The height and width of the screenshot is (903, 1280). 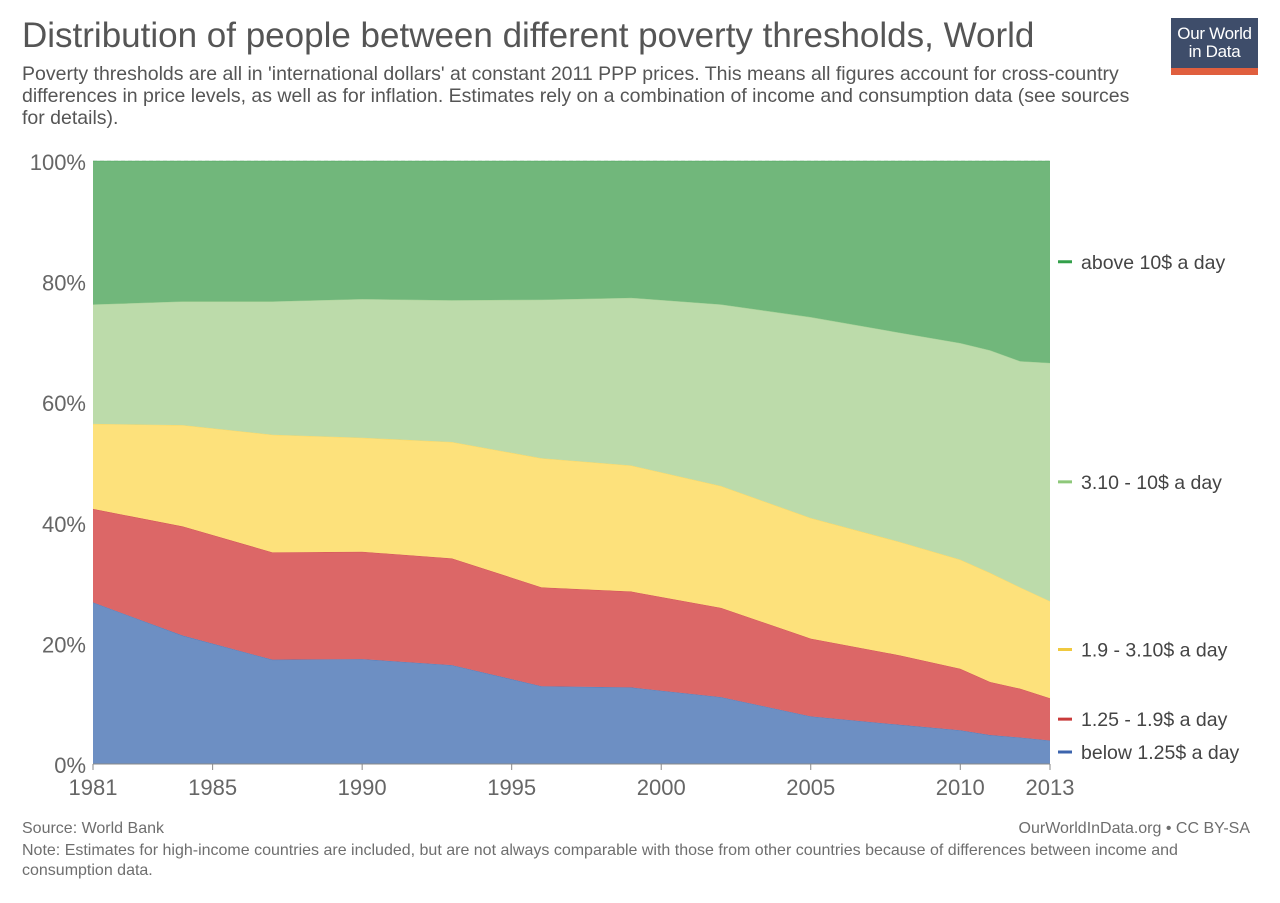 I want to click on legend-label: 3.10 - 10$ a day, so click(x=1151, y=483).